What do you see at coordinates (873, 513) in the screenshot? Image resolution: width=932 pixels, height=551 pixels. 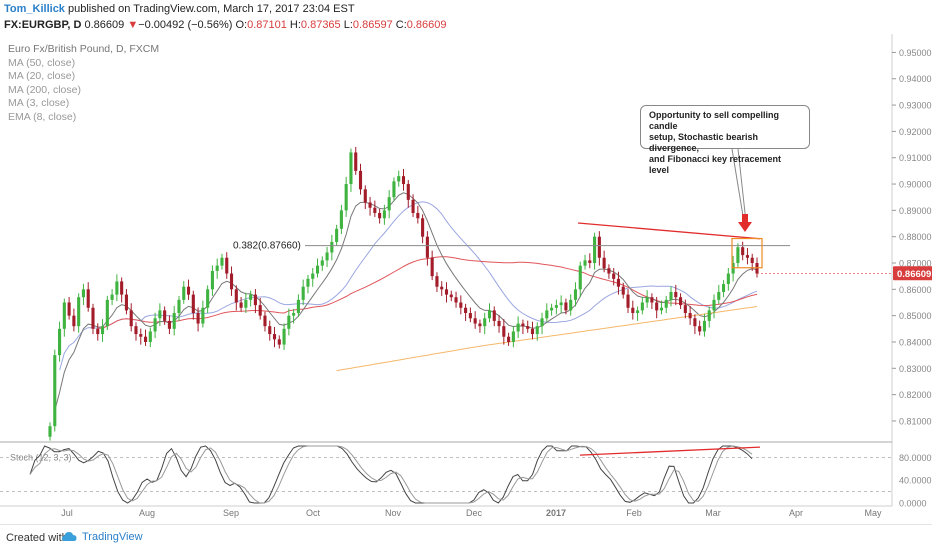 I see `time-tick-label: May` at bounding box center [873, 513].